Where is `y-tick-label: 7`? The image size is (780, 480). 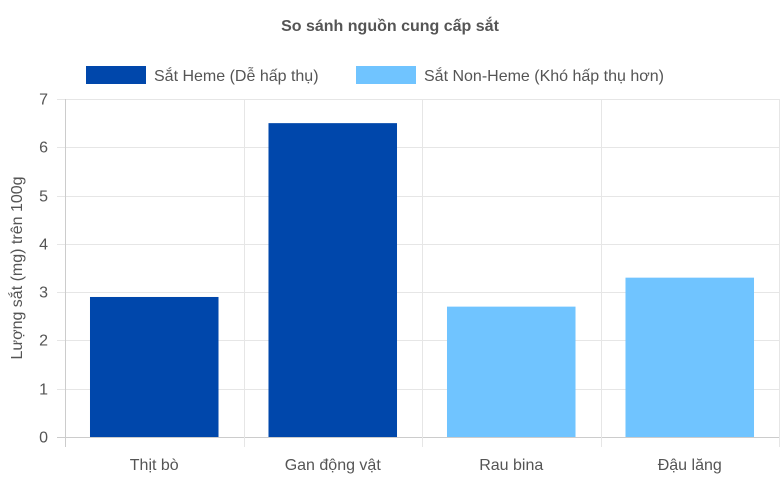
y-tick-label: 7 is located at coordinates (43, 100).